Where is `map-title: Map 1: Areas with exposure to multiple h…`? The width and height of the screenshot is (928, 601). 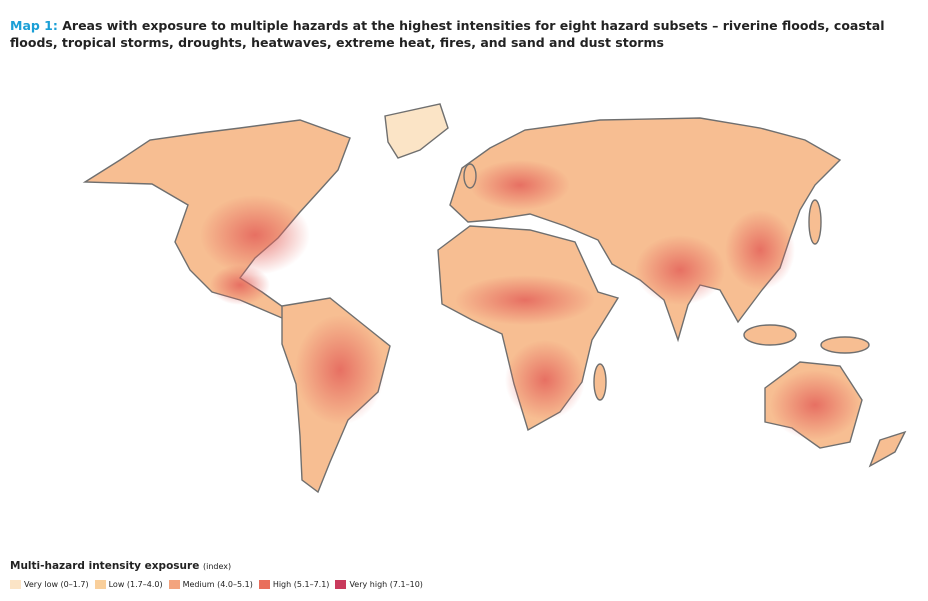
map-title: Map 1: Areas with exposure to multiple h… is located at coordinates (460, 34).